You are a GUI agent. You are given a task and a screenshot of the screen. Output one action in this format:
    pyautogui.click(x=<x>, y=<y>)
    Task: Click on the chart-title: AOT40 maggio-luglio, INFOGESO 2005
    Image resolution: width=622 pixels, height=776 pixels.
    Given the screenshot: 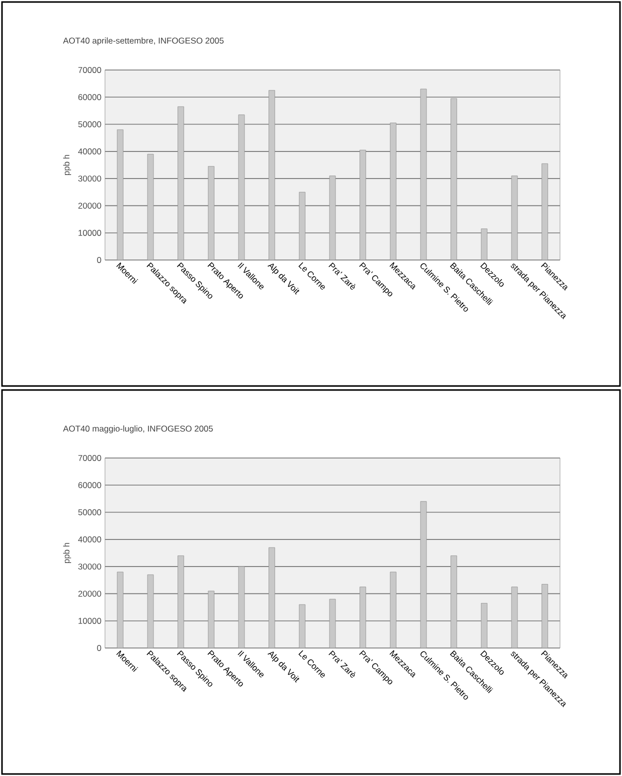 What is the action you would take?
    pyautogui.click(x=138, y=429)
    